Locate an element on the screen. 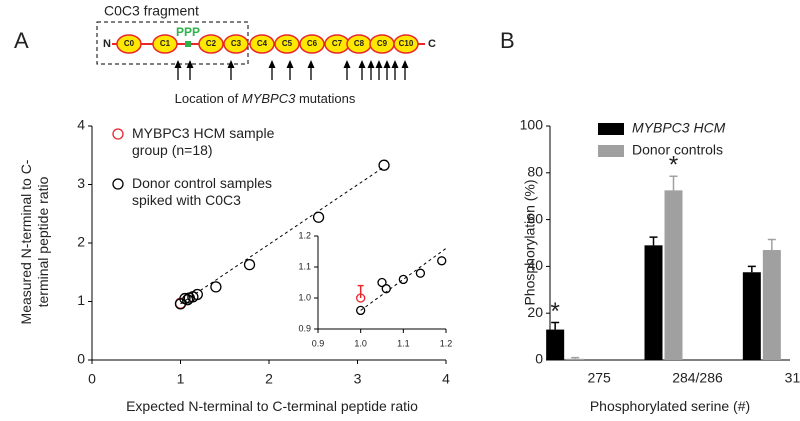 This screenshot has height=421, width=800. domain-label: C7 is located at coordinates (337, 43).